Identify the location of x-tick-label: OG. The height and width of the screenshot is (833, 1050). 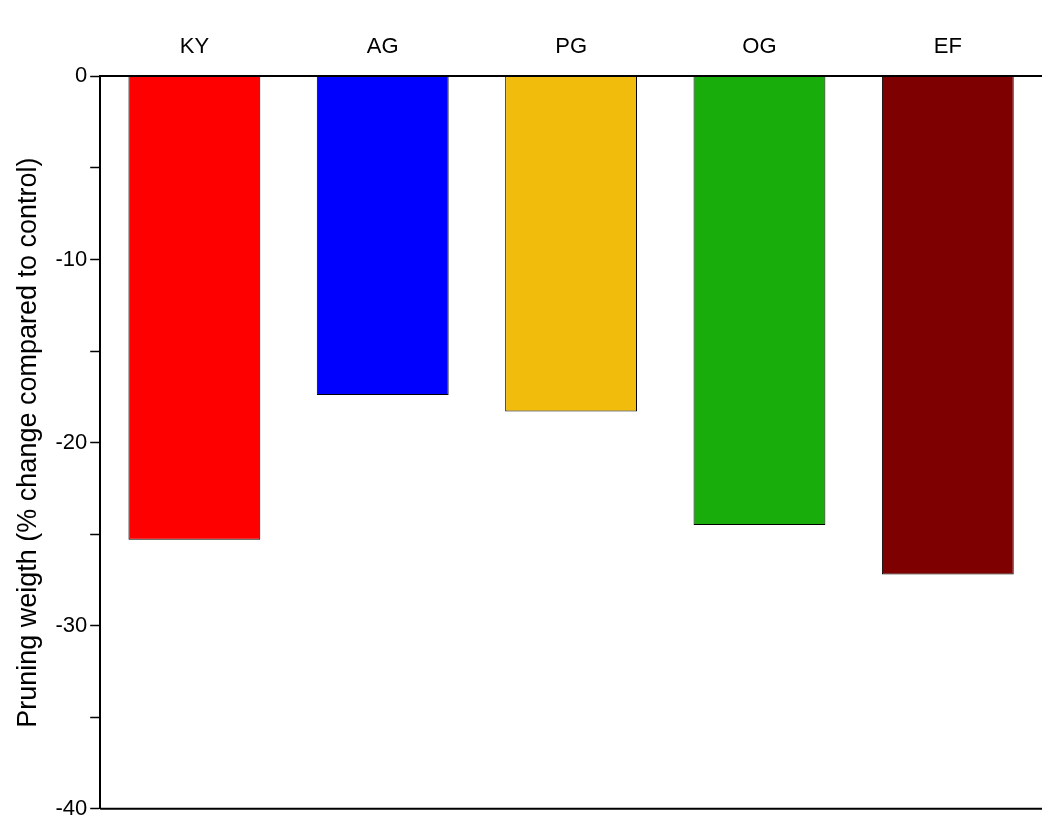
(759, 46).